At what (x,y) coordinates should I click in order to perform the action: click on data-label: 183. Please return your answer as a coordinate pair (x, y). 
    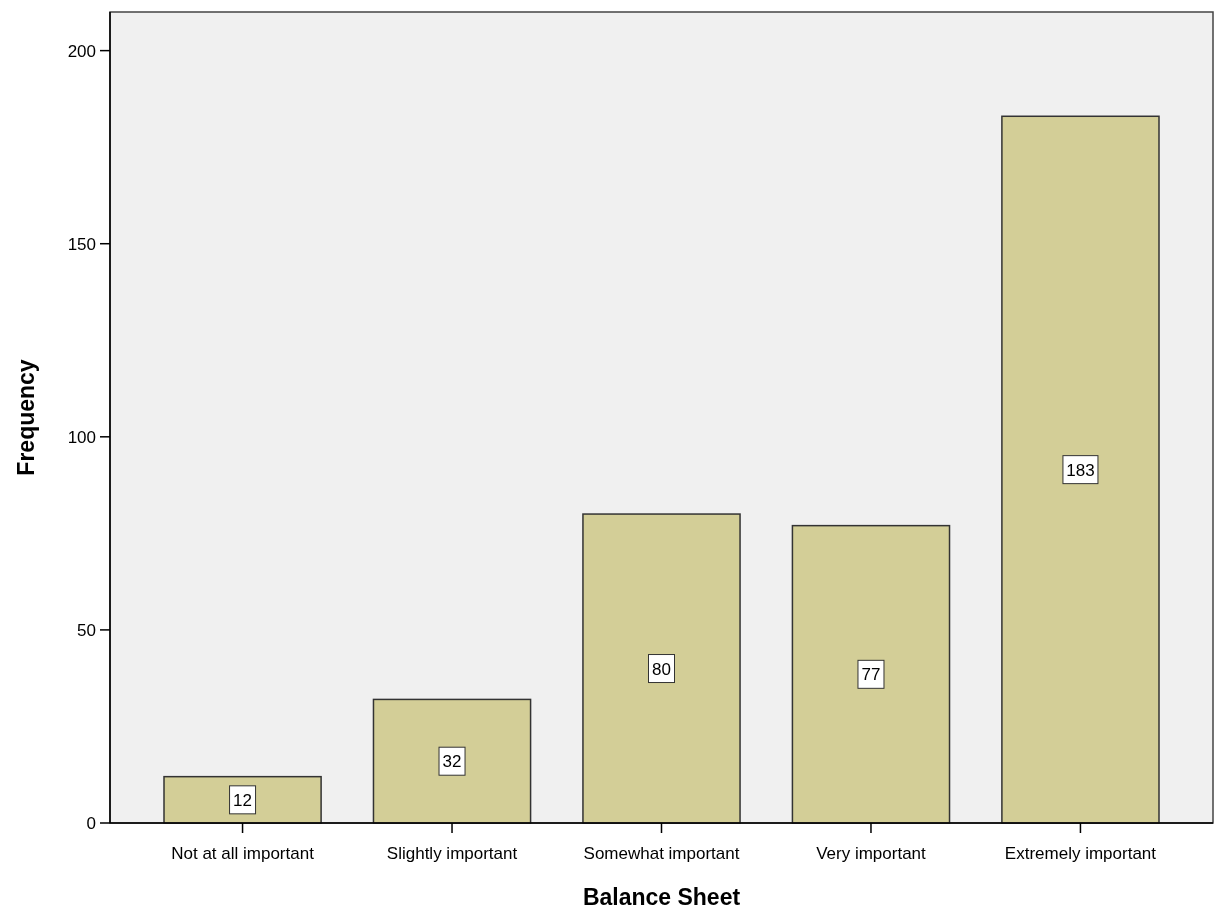
    Looking at the image, I should click on (1080, 470).